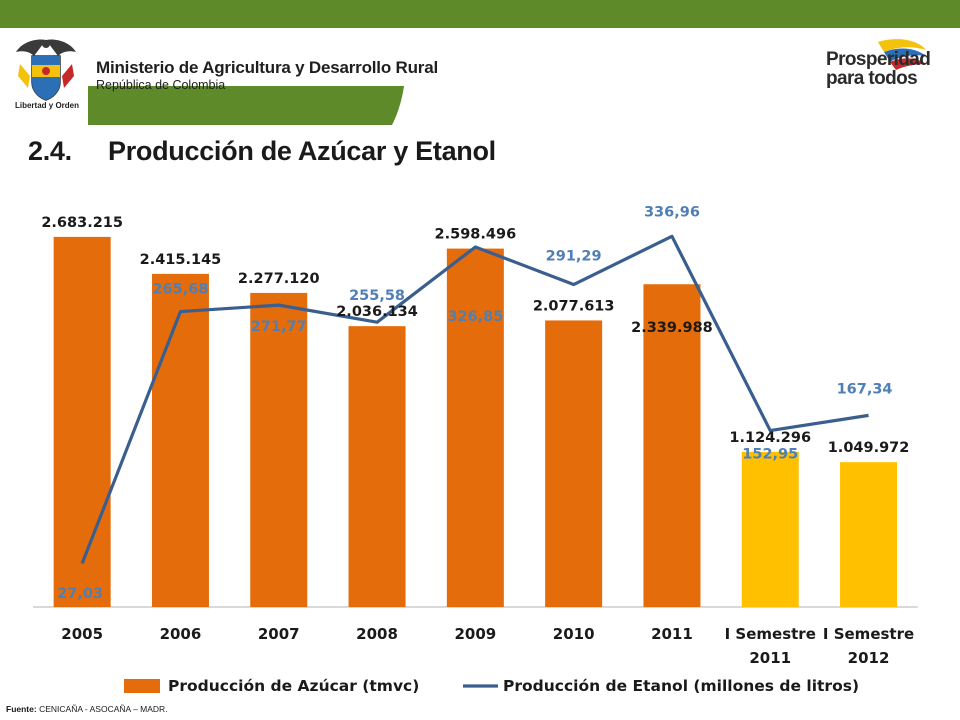 This screenshot has height=720, width=960. Describe the element at coordinates (672, 212) in the screenshot. I see `line-value-label-6: 336,96` at that location.